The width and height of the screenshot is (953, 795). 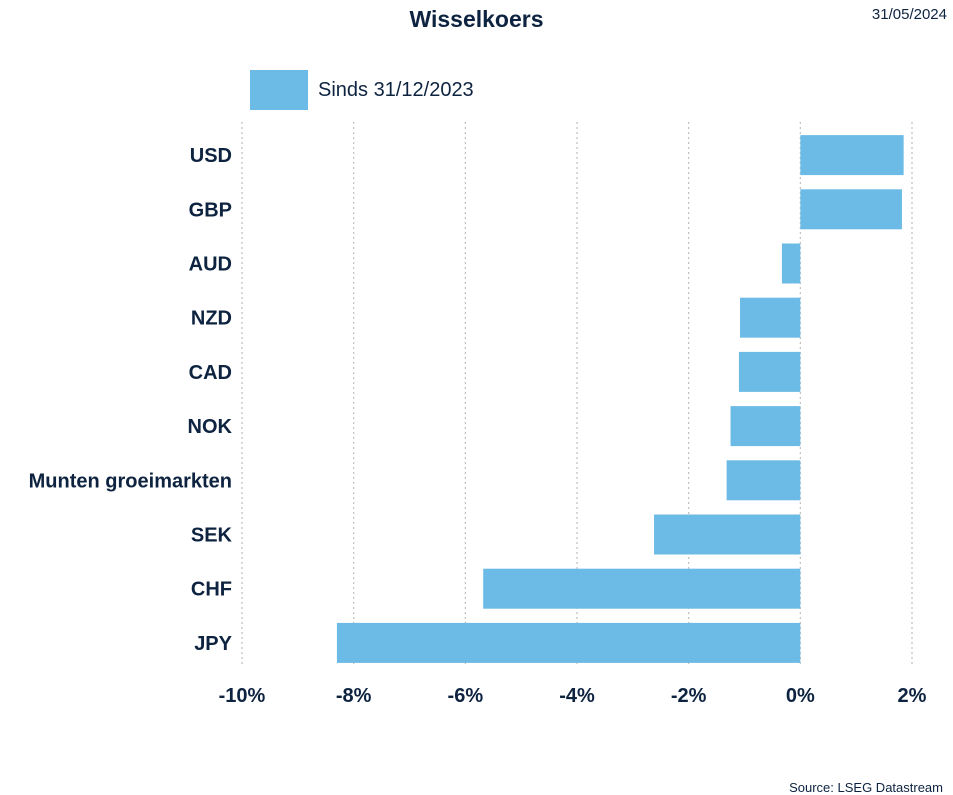 I want to click on legend-swatch, so click(x=279, y=90).